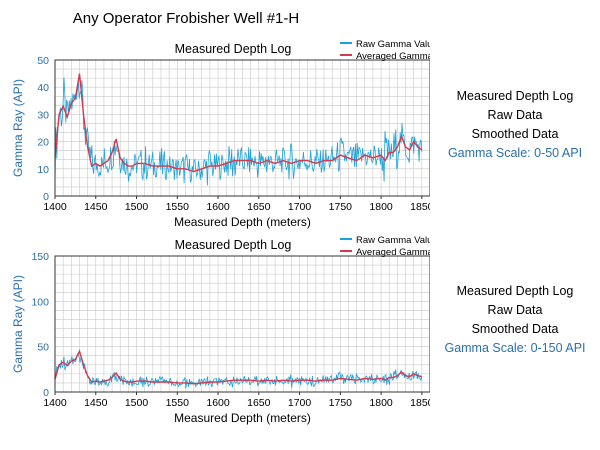  I want to click on y-tick-label: 20, so click(43, 143).